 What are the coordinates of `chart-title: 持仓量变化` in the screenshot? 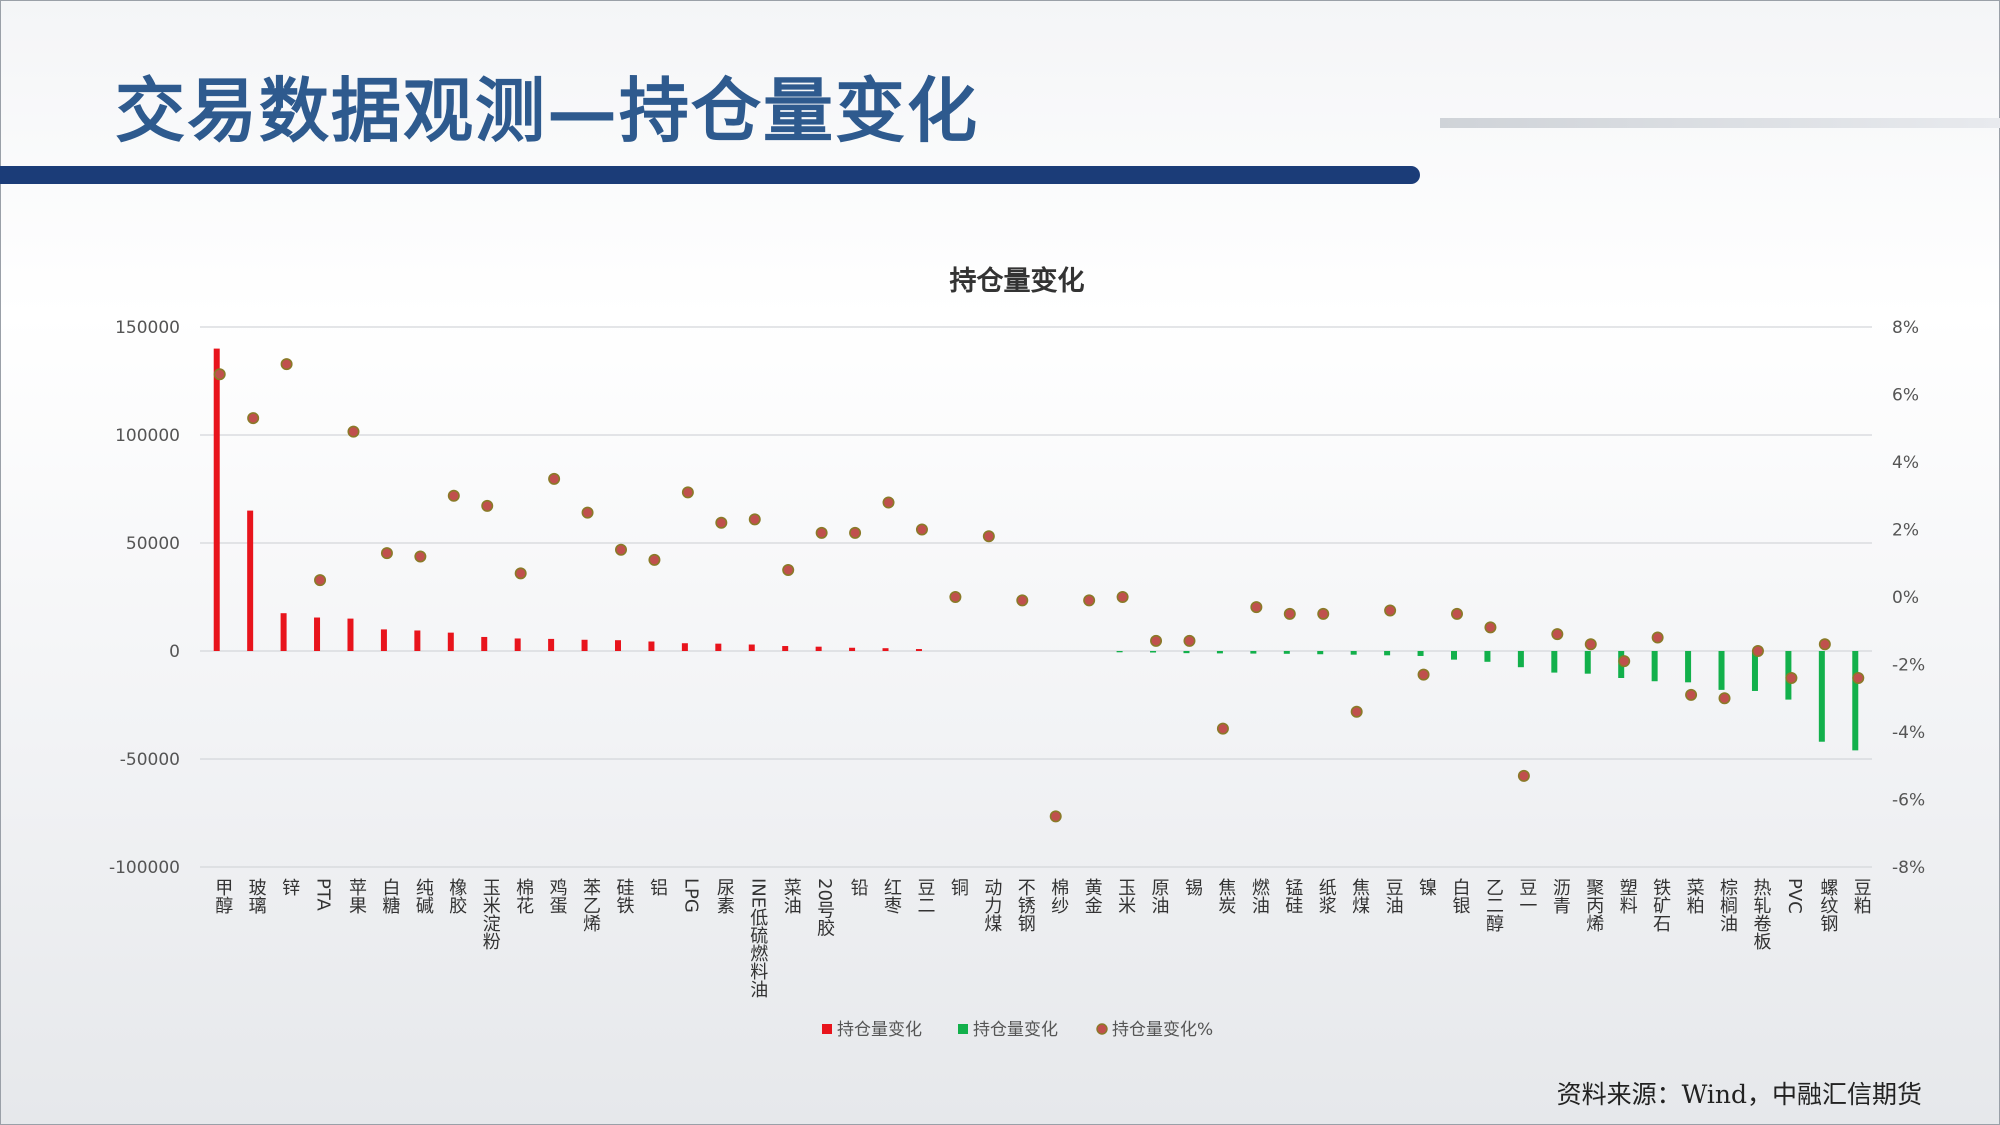 It's located at (1017, 281).